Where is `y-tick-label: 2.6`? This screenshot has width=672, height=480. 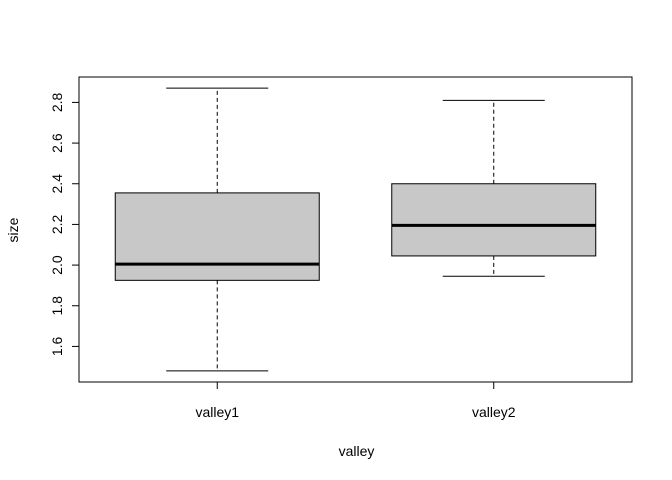
y-tick-label: 2.6 is located at coordinates (57, 143).